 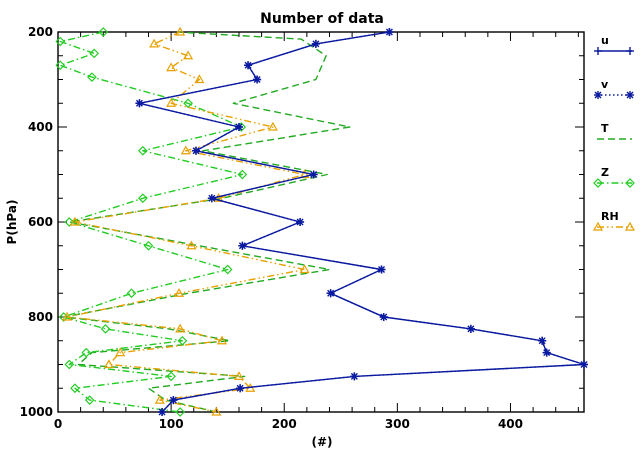 I want to click on legend-label: v, so click(x=605, y=84).